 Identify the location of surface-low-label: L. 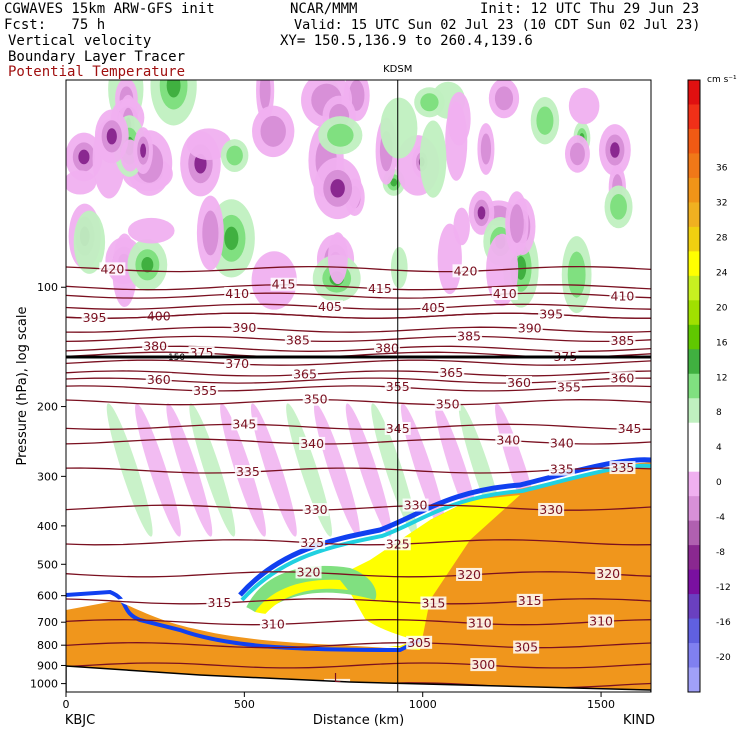
(337, 678).